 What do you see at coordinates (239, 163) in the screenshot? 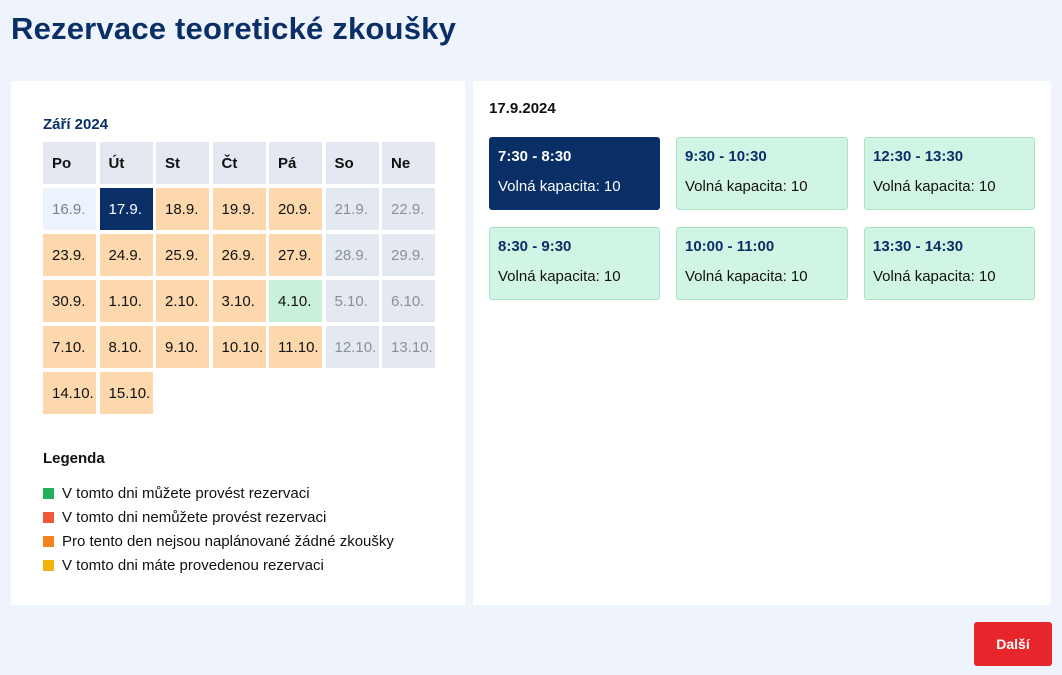
I see `weekday-header: Čt` at bounding box center [239, 163].